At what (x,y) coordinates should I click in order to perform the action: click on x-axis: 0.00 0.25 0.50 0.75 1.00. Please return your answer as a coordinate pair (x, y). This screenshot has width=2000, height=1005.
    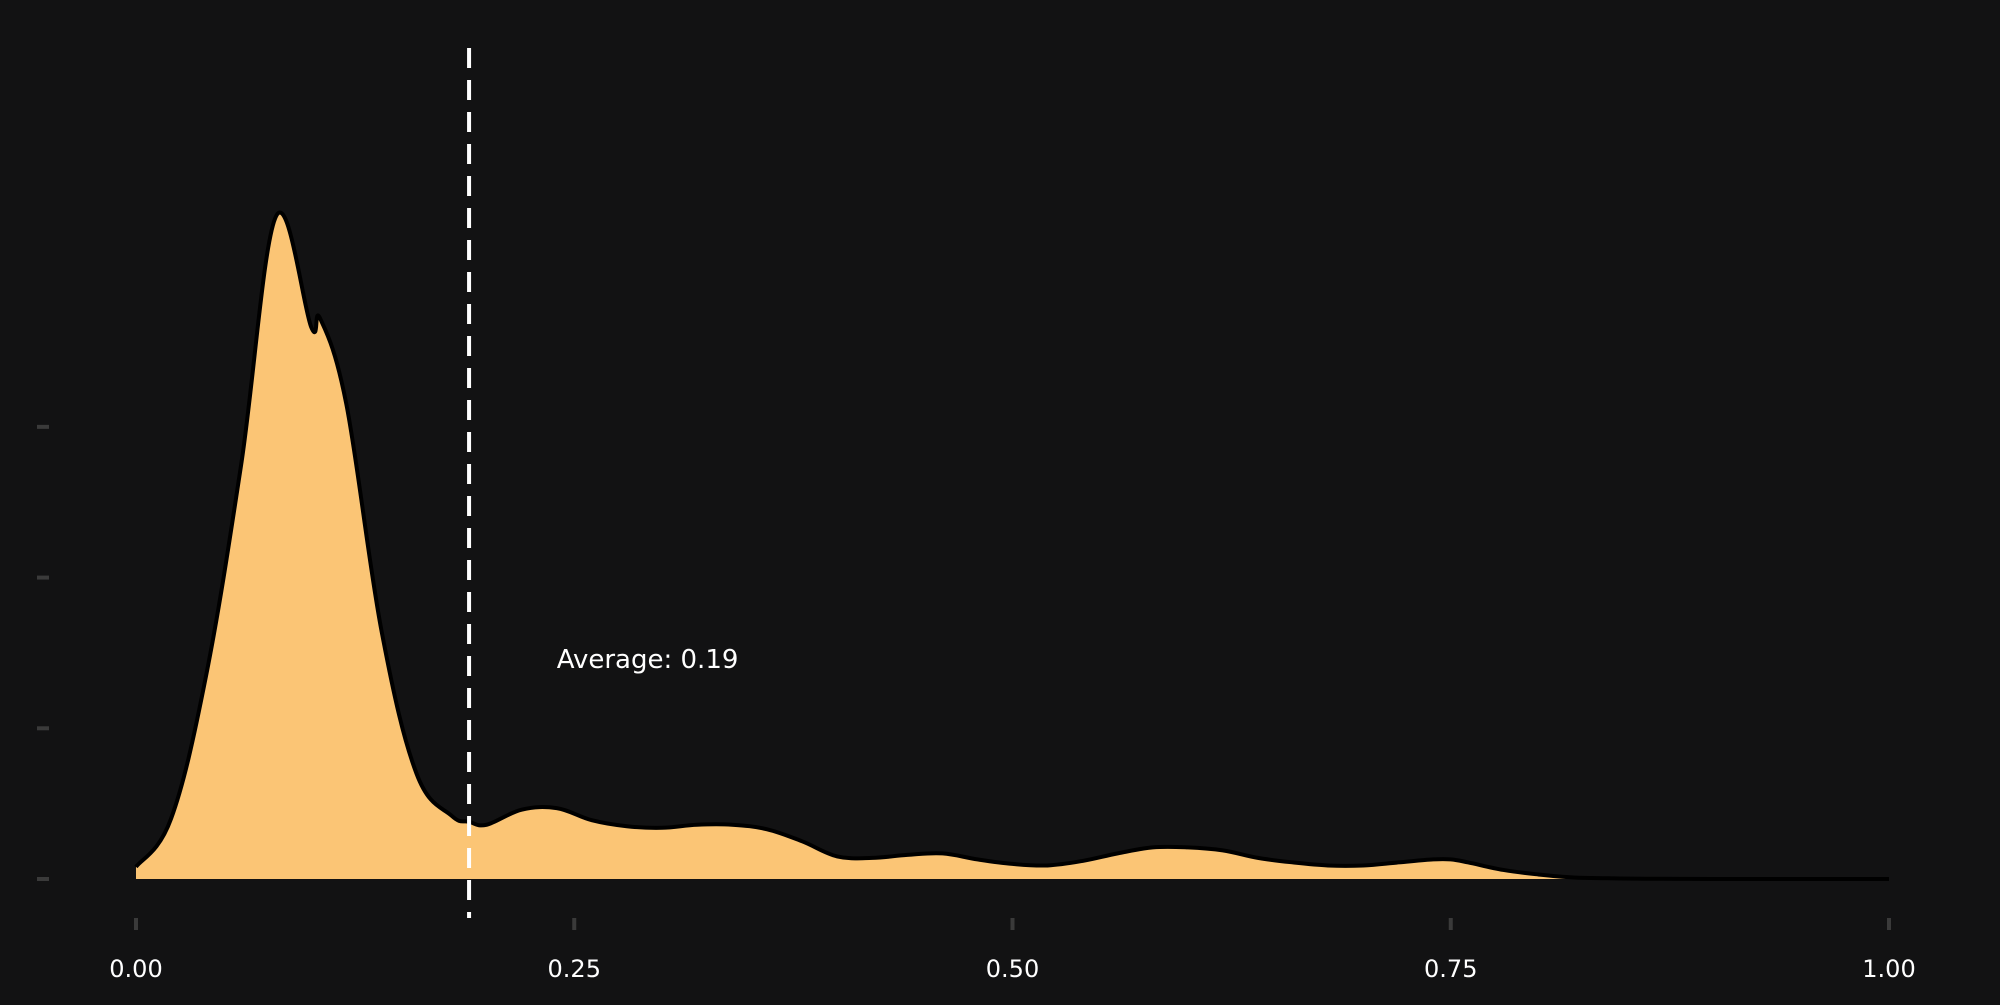
    Looking at the image, I should click on (1012, 950).